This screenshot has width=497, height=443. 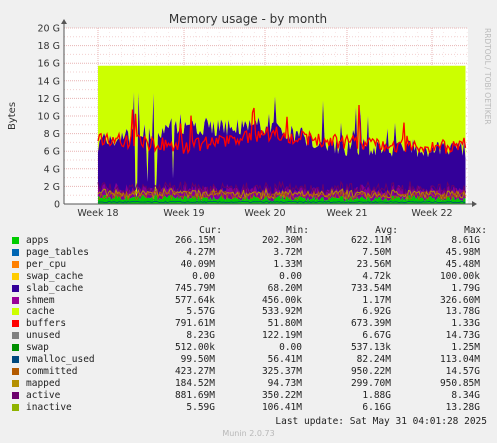 What do you see at coordinates (37, 348) in the screenshot?
I see `legend-series-name: swap` at bounding box center [37, 348].